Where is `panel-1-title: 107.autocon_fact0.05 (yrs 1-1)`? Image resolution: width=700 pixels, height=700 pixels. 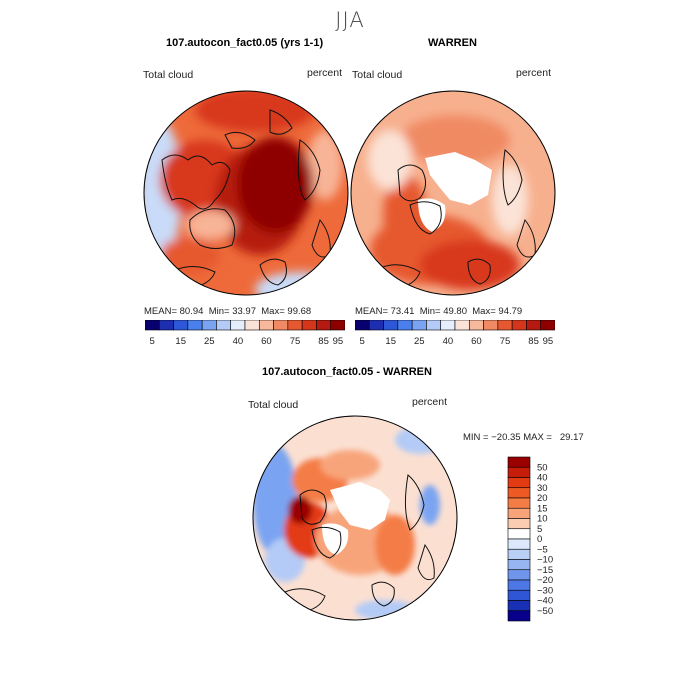 panel-1-title: 107.autocon_fact0.05 (yrs 1-1) is located at coordinates (245, 43).